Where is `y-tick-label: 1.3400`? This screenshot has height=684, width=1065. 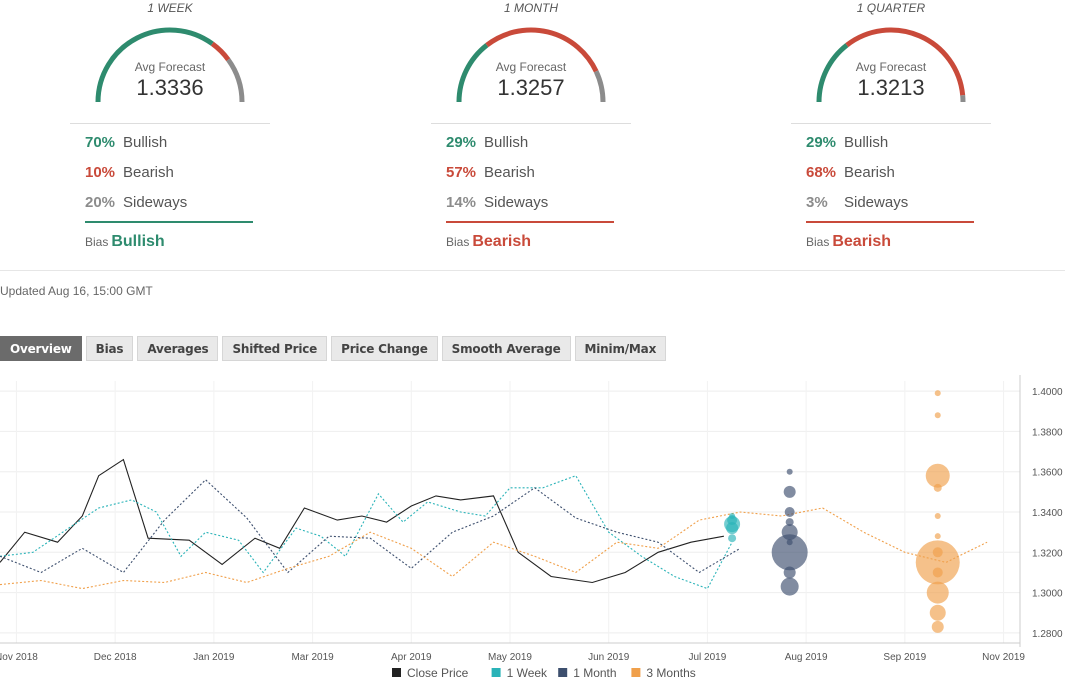
y-tick-label: 1.3400 is located at coordinates (1047, 513).